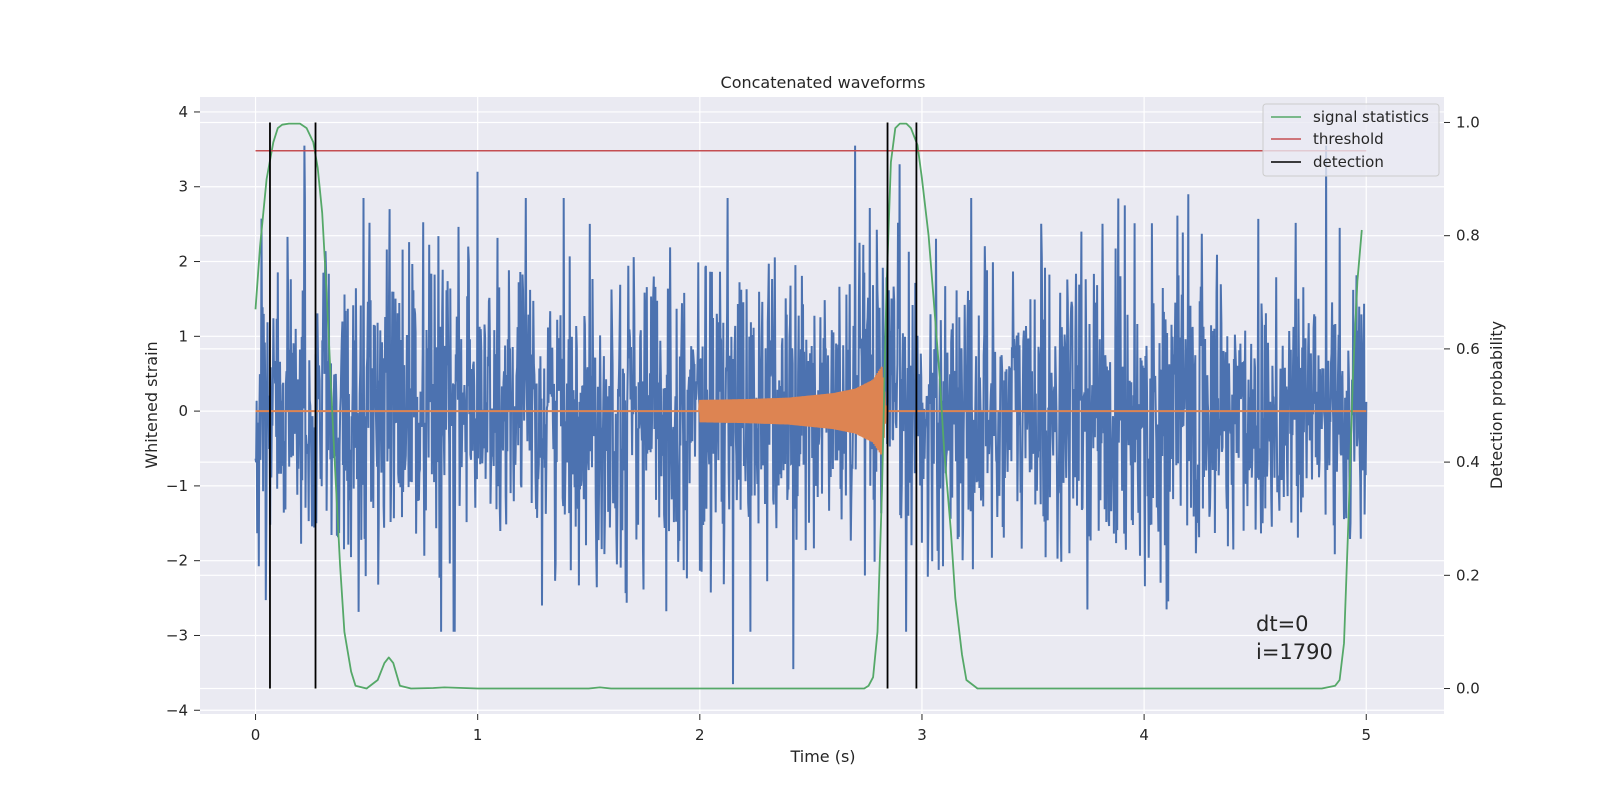 The height and width of the screenshot is (800, 1600). What do you see at coordinates (922, 735) in the screenshot?
I see `x-tick-label-3: 3` at bounding box center [922, 735].